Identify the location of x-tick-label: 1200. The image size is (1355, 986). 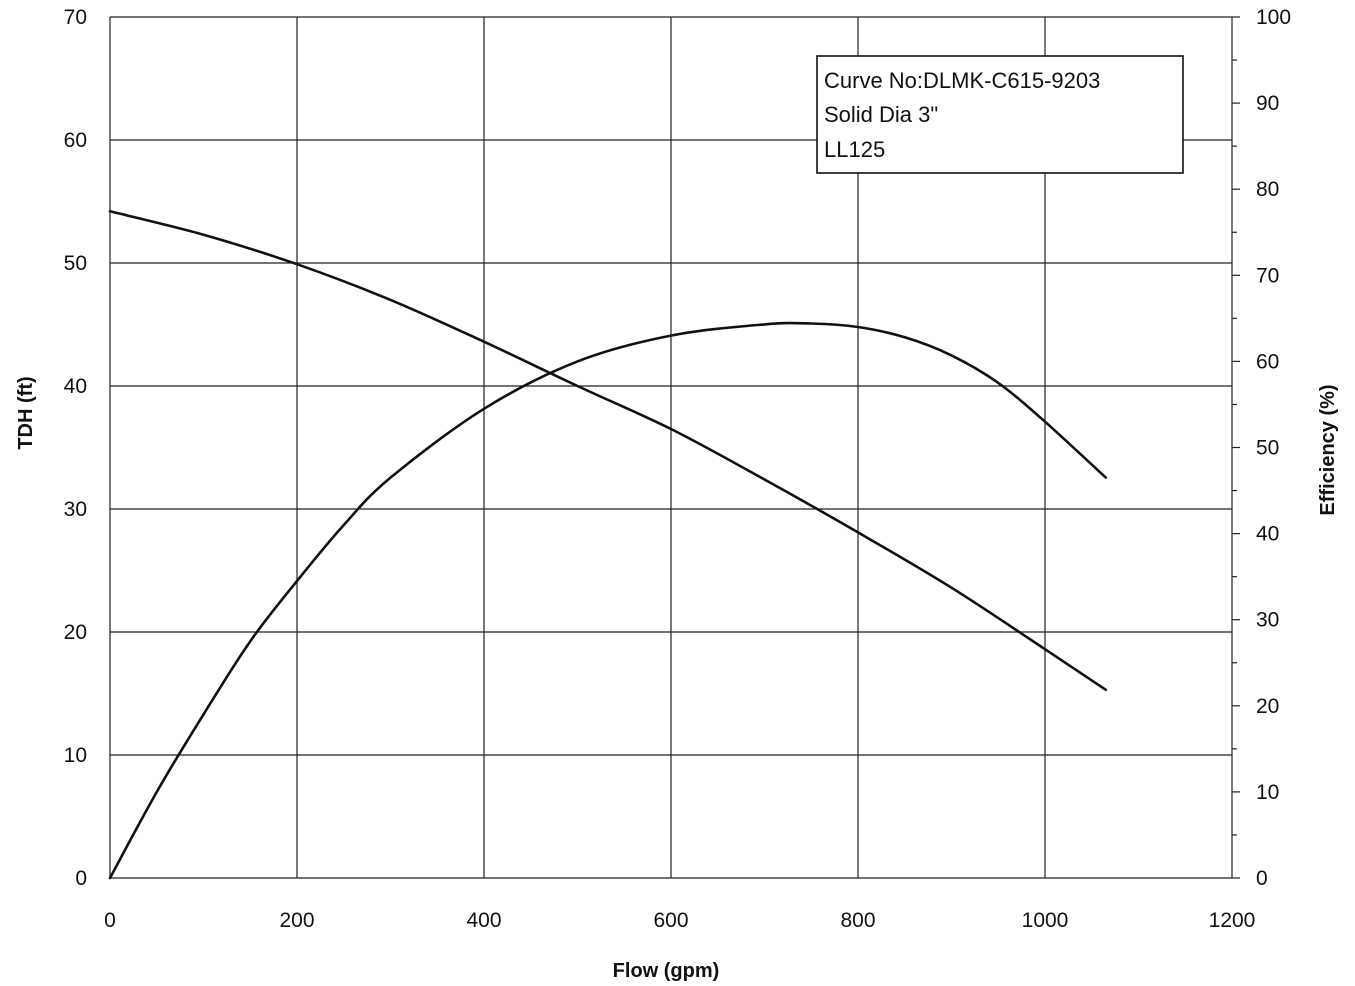
(1232, 920).